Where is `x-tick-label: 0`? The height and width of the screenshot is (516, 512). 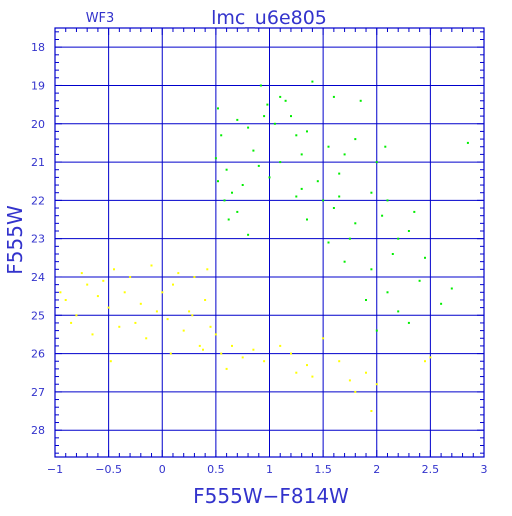
x-tick-label: 0 is located at coordinates (162, 469).